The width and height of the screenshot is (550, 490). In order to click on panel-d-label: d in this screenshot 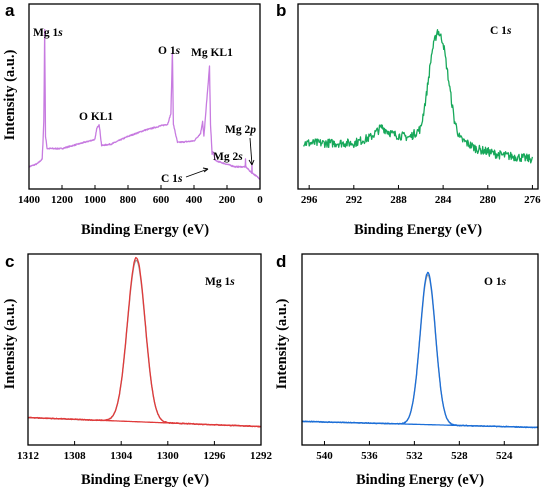, I will do `click(281, 261)`.